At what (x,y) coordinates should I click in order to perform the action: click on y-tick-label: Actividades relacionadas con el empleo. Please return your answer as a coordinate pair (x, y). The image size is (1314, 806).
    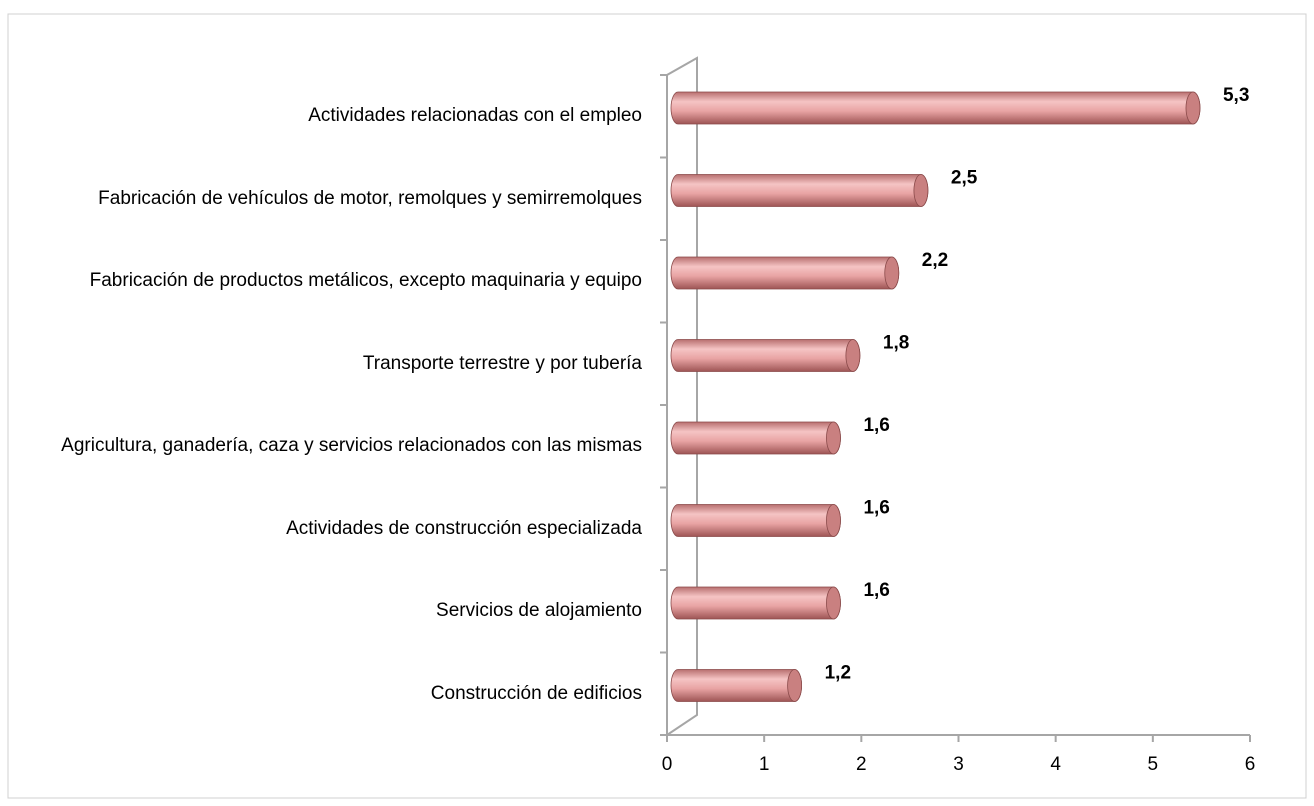
    Looking at the image, I should click on (475, 116).